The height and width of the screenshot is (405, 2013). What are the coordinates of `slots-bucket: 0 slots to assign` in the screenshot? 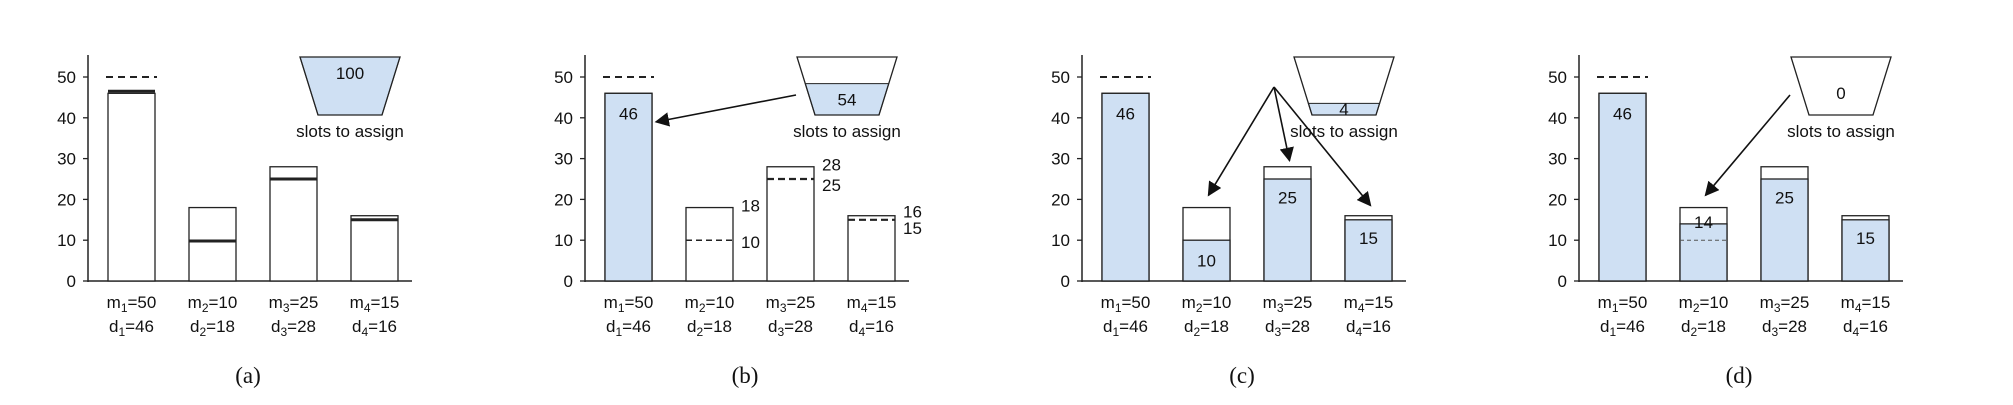 It's located at (1841, 98).